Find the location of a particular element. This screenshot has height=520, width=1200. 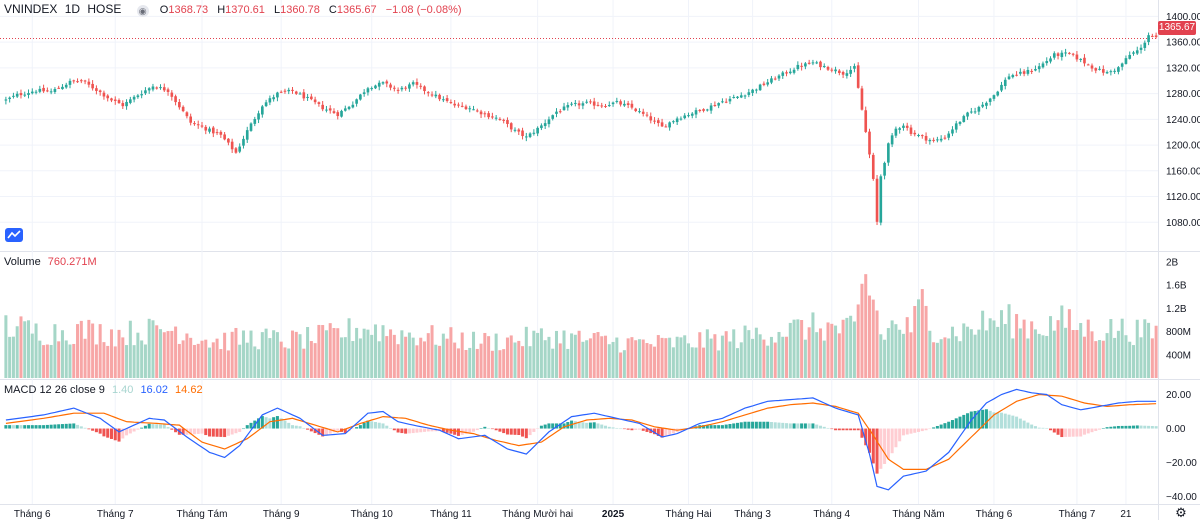

settings-gear-icon: ⚙ is located at coordinates (1181, 512).